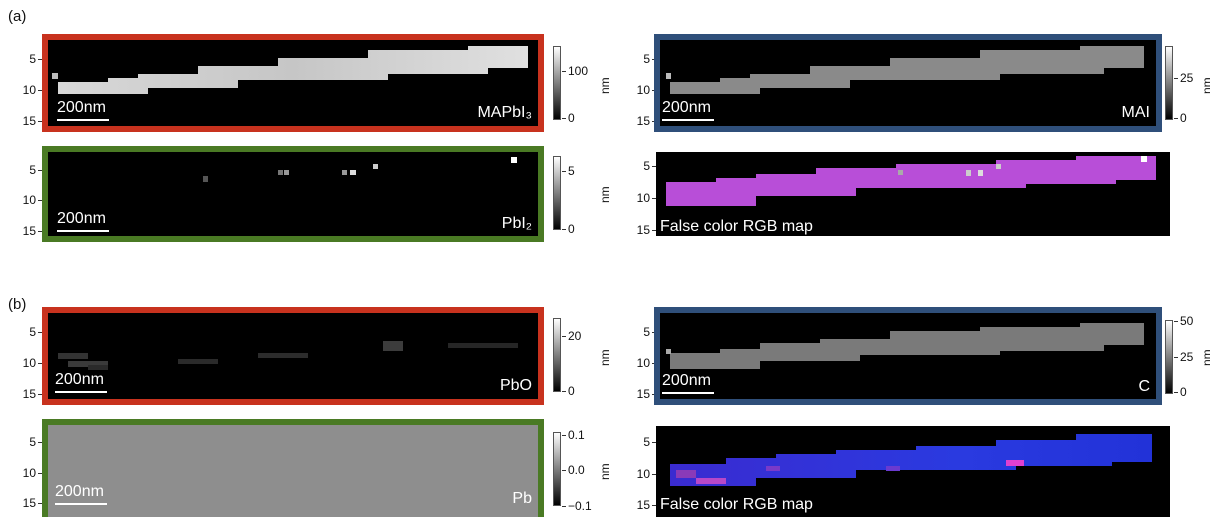 The width and height of the screenshot is (1210, 517). I want to click on colorbar-tick: 20, so click(571, 336).